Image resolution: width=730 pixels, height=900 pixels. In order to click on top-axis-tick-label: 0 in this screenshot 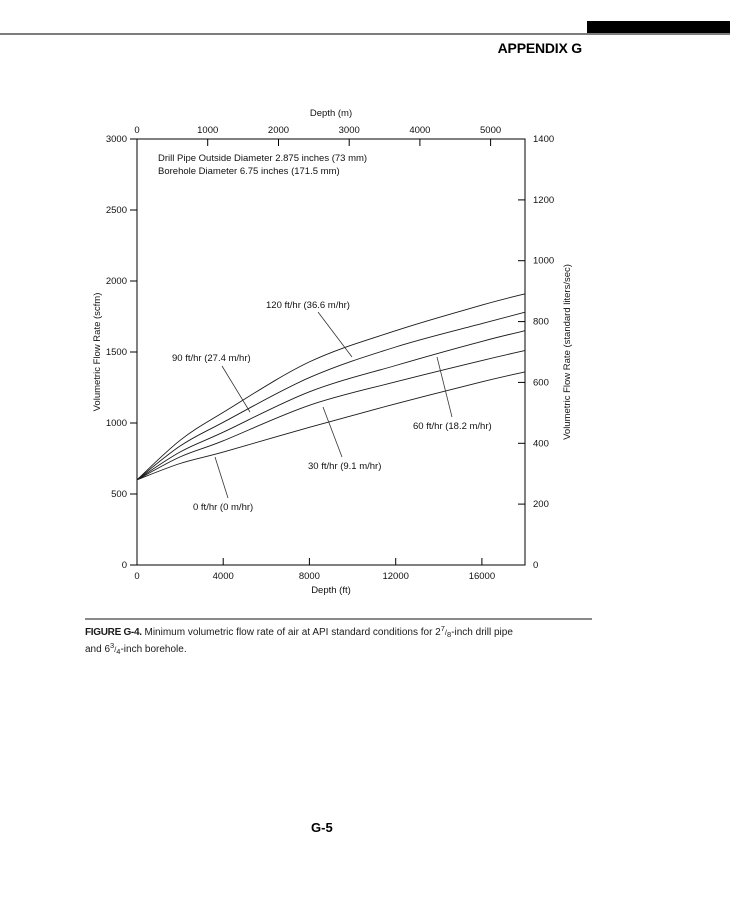, I will do `click(136, 130)`.